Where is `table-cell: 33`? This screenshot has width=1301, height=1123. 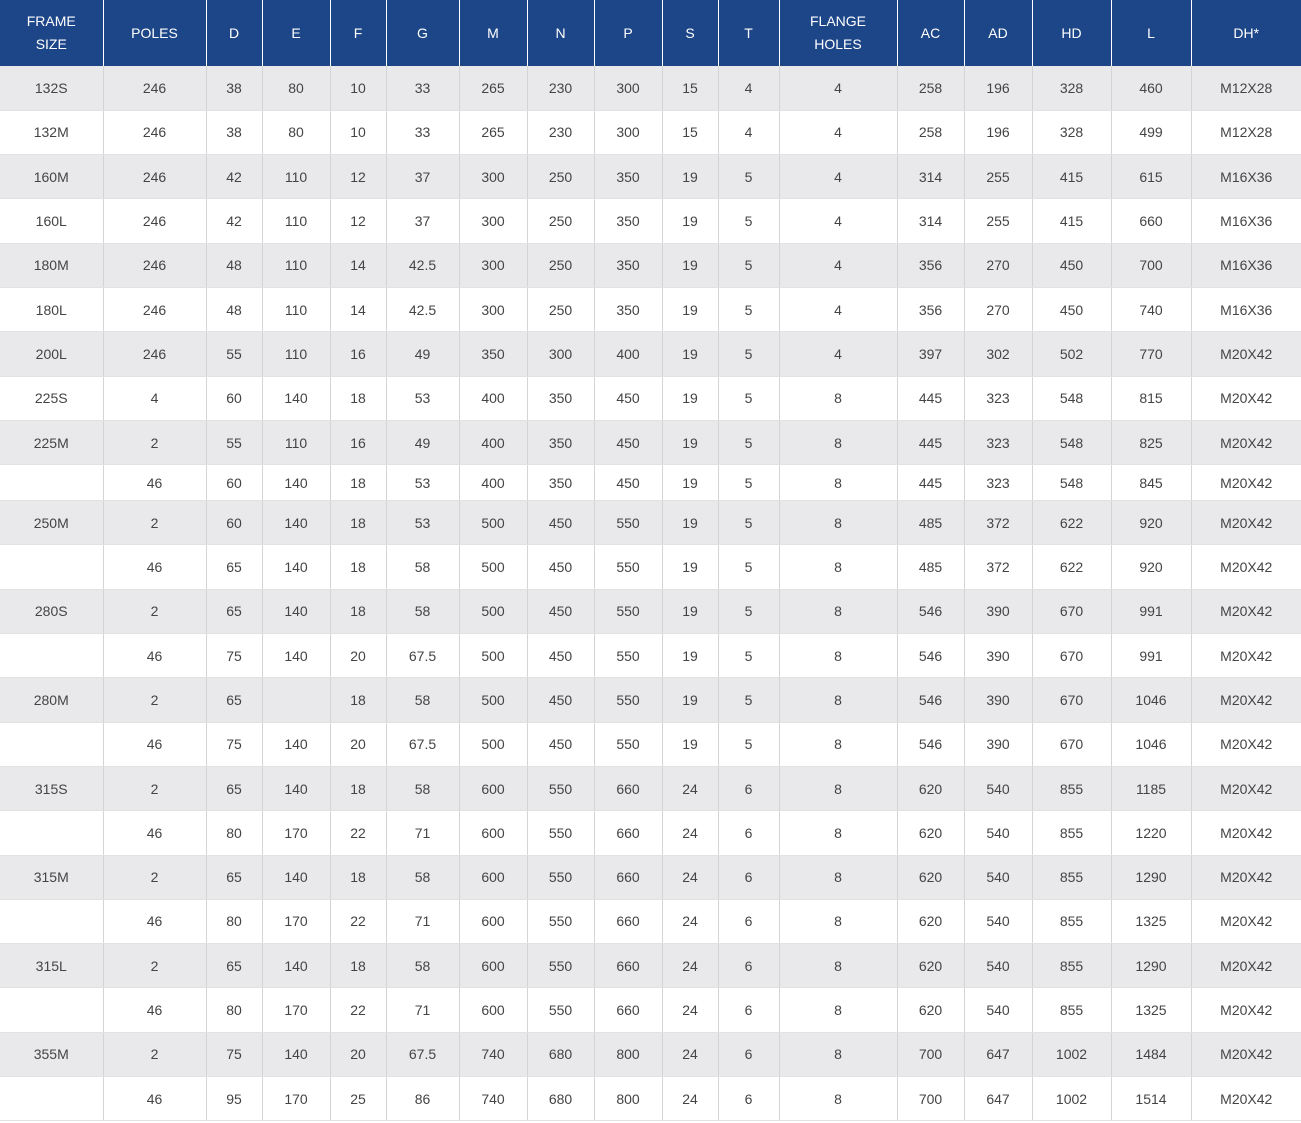
table-cell: 33 is located at coordinates (423, 88).